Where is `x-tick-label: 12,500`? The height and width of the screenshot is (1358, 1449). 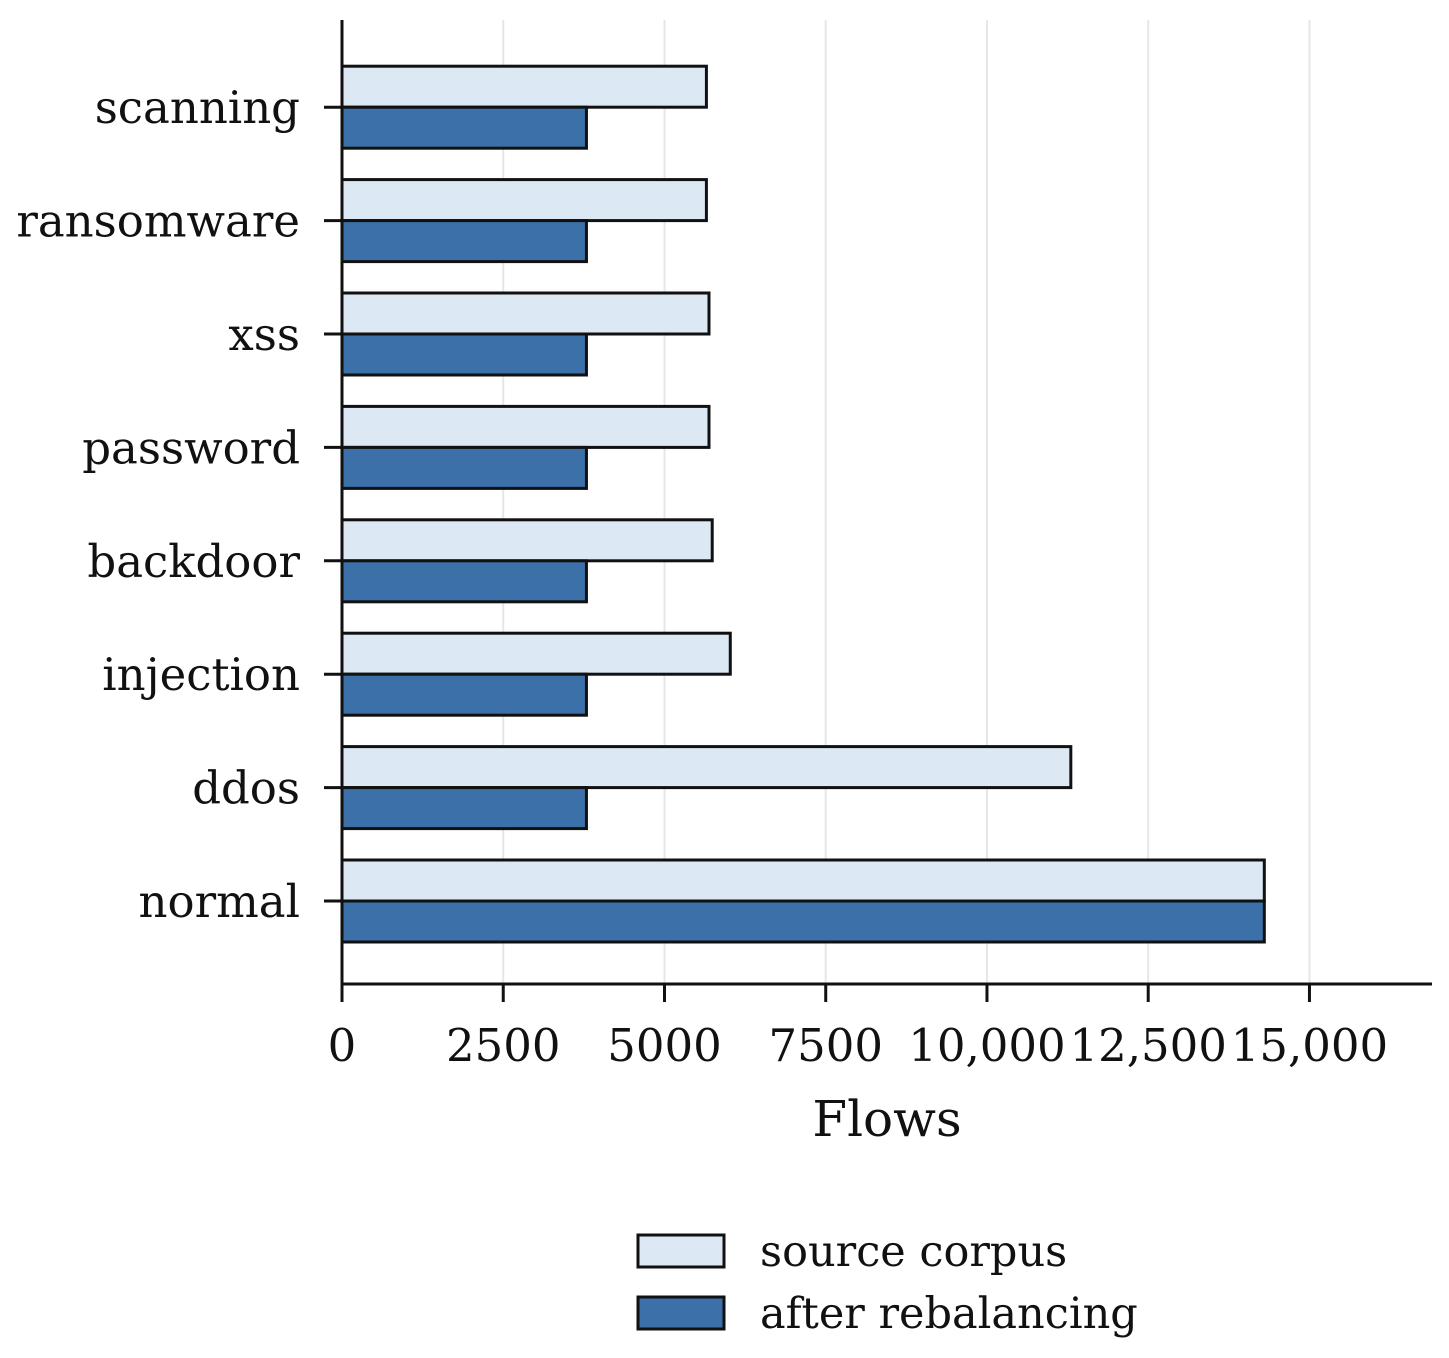
x-tick-label: 12,500 is located at coordinates (1147, 1045).